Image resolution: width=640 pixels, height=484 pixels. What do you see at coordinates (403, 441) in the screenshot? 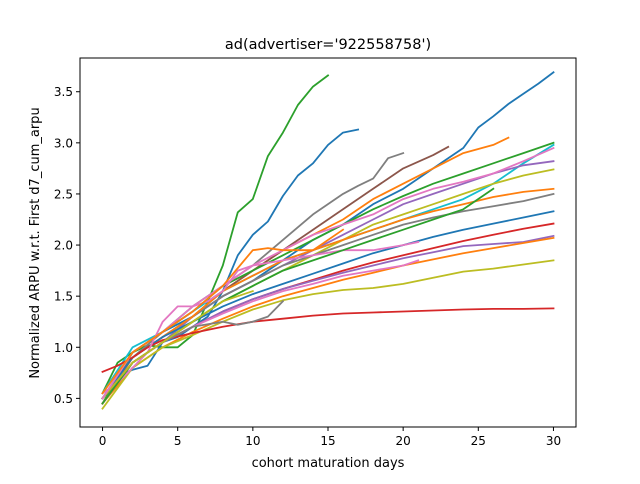
I see `x-tick-label: 20` at bounding box center [403, 441].